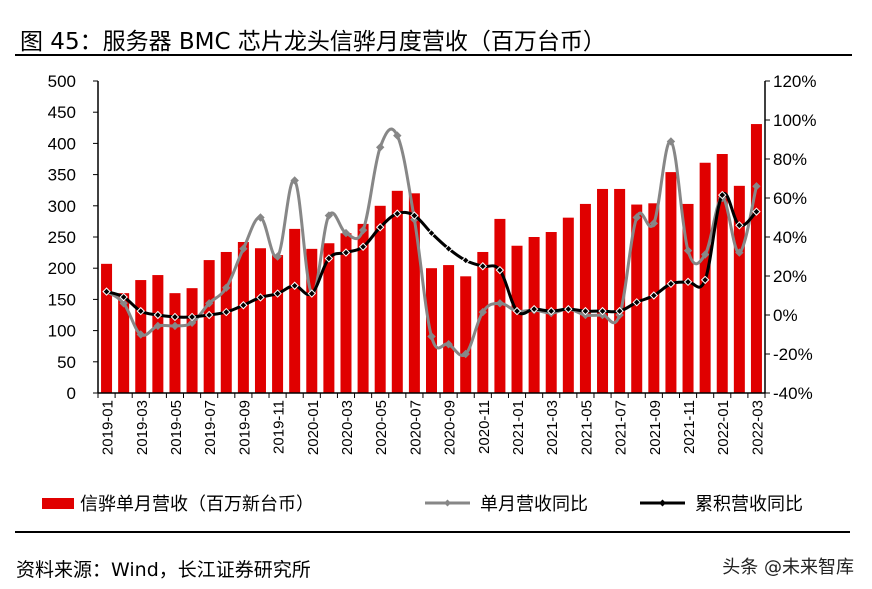 This screenshot has height=589, width=872. What do you see at coordinates (313, 42) in the screenshot?
I see `chart-title: 图 45：服务器 BMC 芯片龙头信骅月度营收（百万台币）` at bounding box center [313, 42].